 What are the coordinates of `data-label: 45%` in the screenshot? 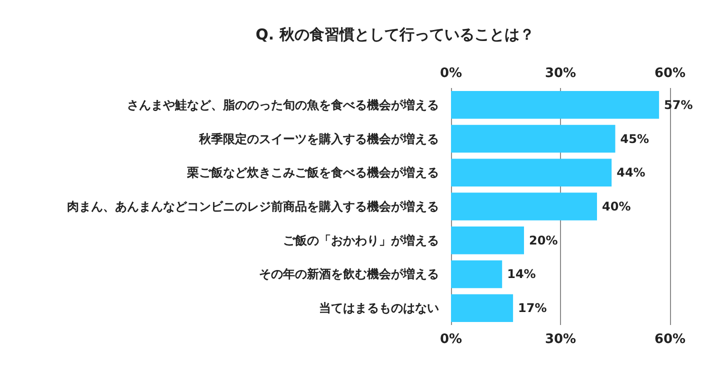 It's located at (634, 139).